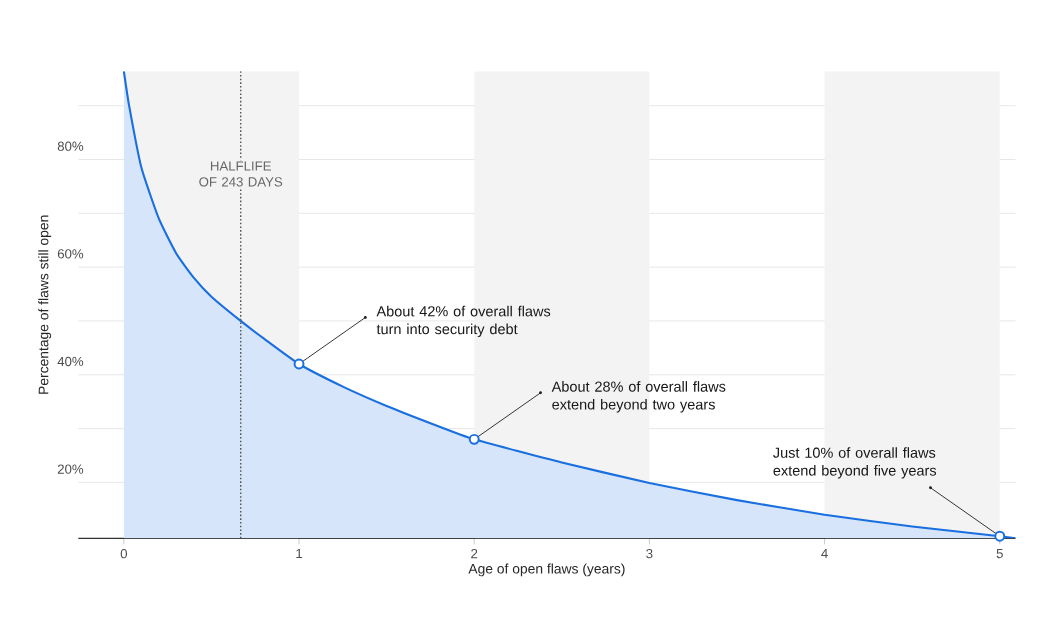 This screenshot has width=1064, height=627. I want to click on y-tick-label: 20%, so click(70, 469).